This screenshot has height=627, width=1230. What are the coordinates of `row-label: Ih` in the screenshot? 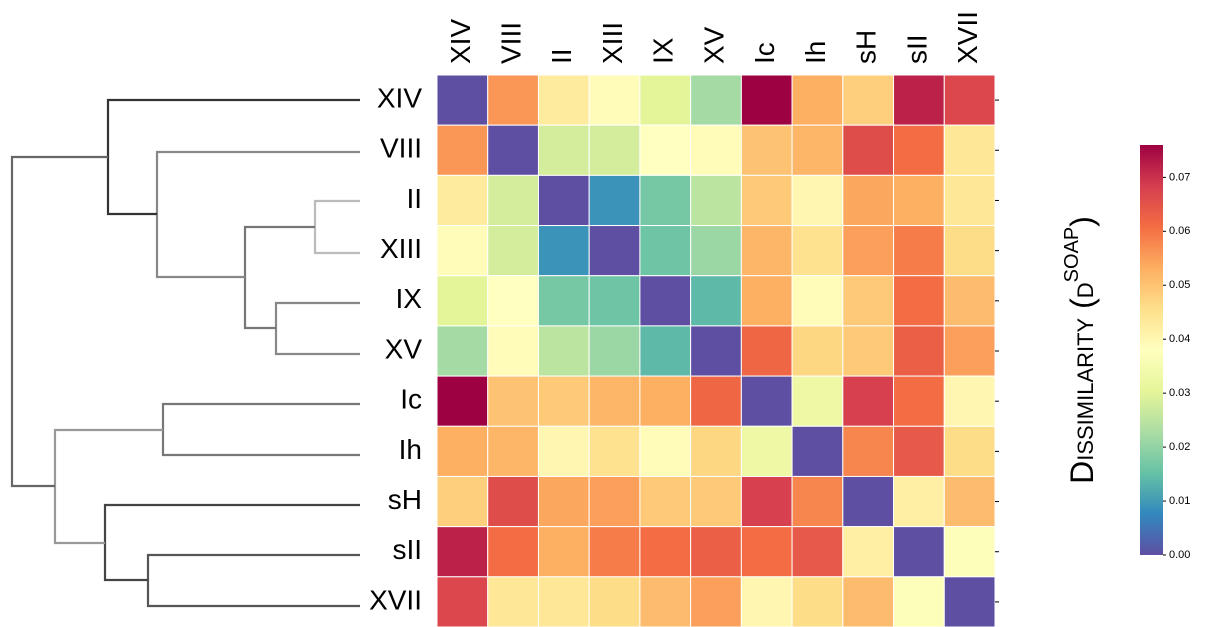 It's located at (410, 449).